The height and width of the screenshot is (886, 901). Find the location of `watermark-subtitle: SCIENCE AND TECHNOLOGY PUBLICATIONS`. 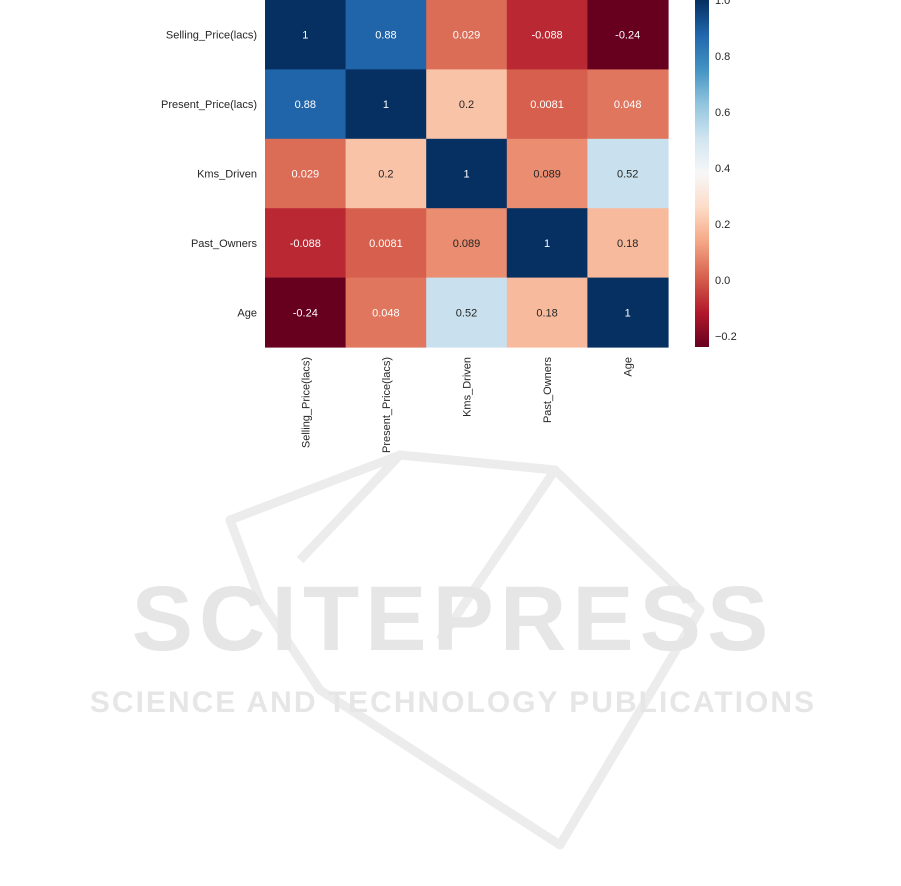

watermark-subtitle: SCIENCE AND TECHNOLOGY PUBLICATIONS is located at coordinates (453, 702).